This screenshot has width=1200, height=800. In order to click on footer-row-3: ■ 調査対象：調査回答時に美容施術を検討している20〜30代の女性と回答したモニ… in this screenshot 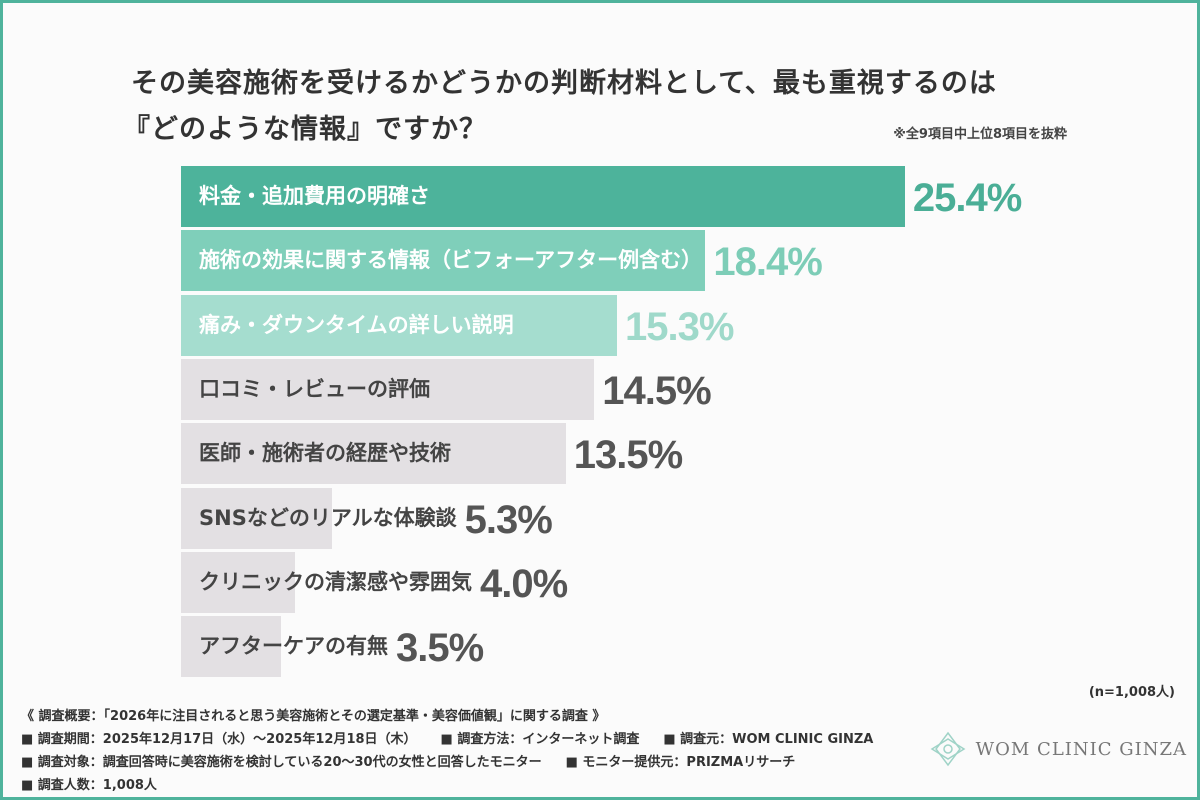, I will do `click(408, 763)`.